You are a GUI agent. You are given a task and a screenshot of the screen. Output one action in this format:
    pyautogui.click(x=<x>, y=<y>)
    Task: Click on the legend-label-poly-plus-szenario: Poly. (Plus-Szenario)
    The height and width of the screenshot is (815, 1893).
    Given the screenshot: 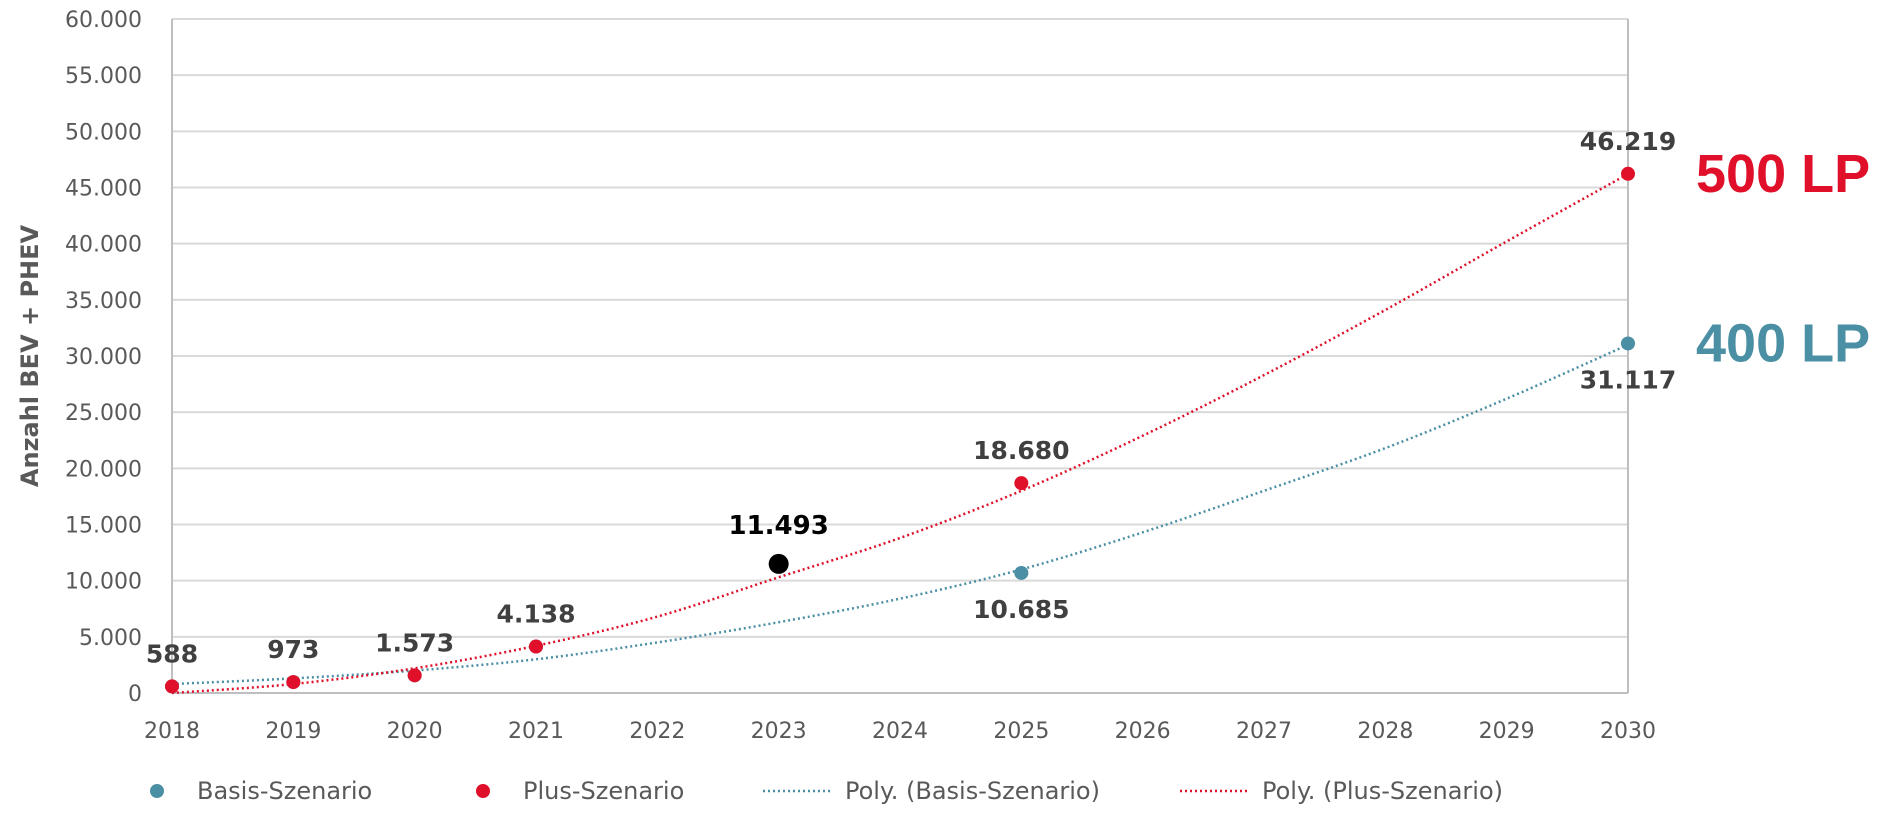 What is the action you would take?
    pyautogui.click(x=1382, y=791)
    